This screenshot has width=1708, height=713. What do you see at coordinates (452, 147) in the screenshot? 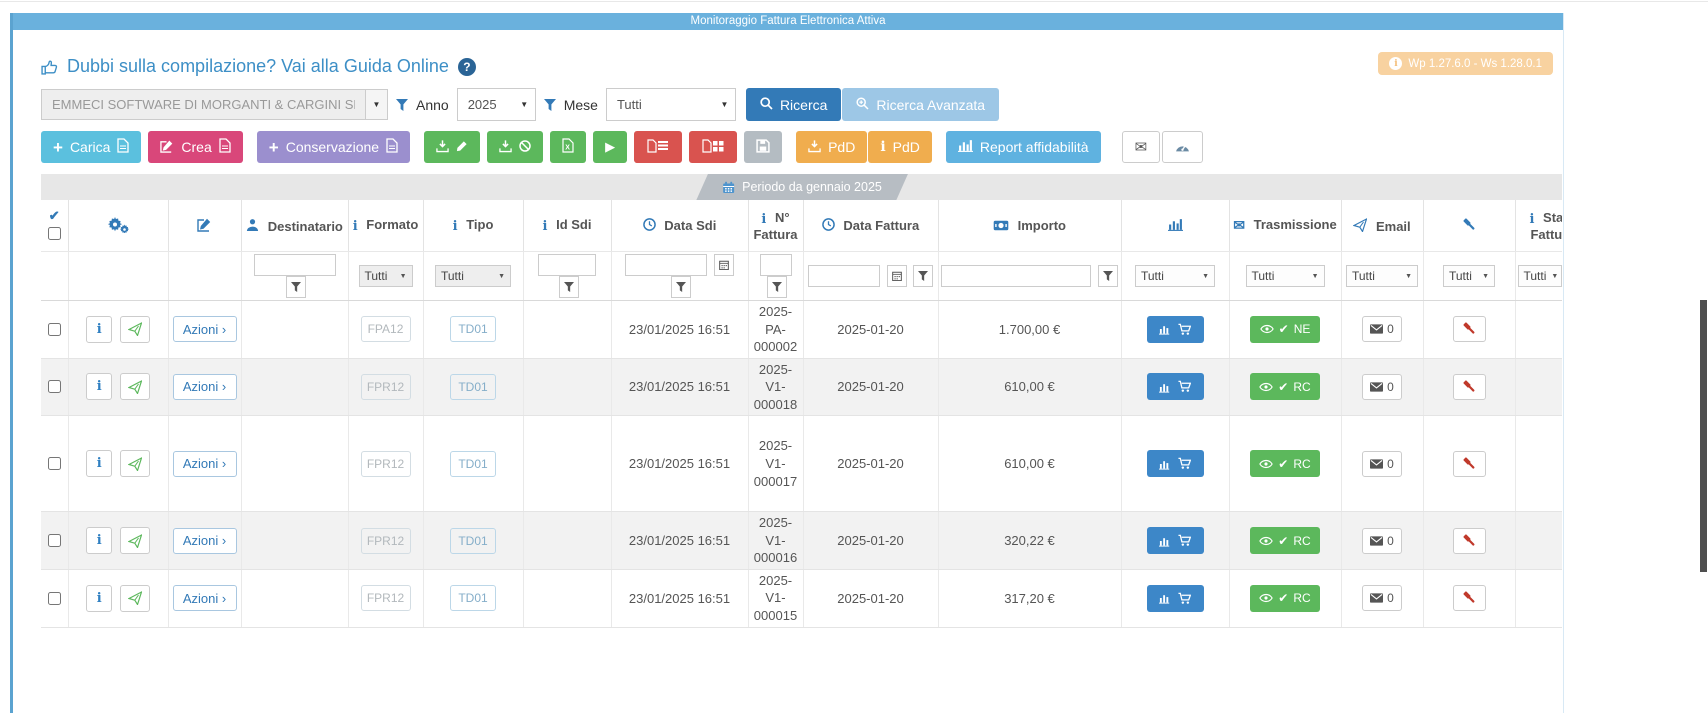
I see `download-edit-button` at bounding box center [452, 147].